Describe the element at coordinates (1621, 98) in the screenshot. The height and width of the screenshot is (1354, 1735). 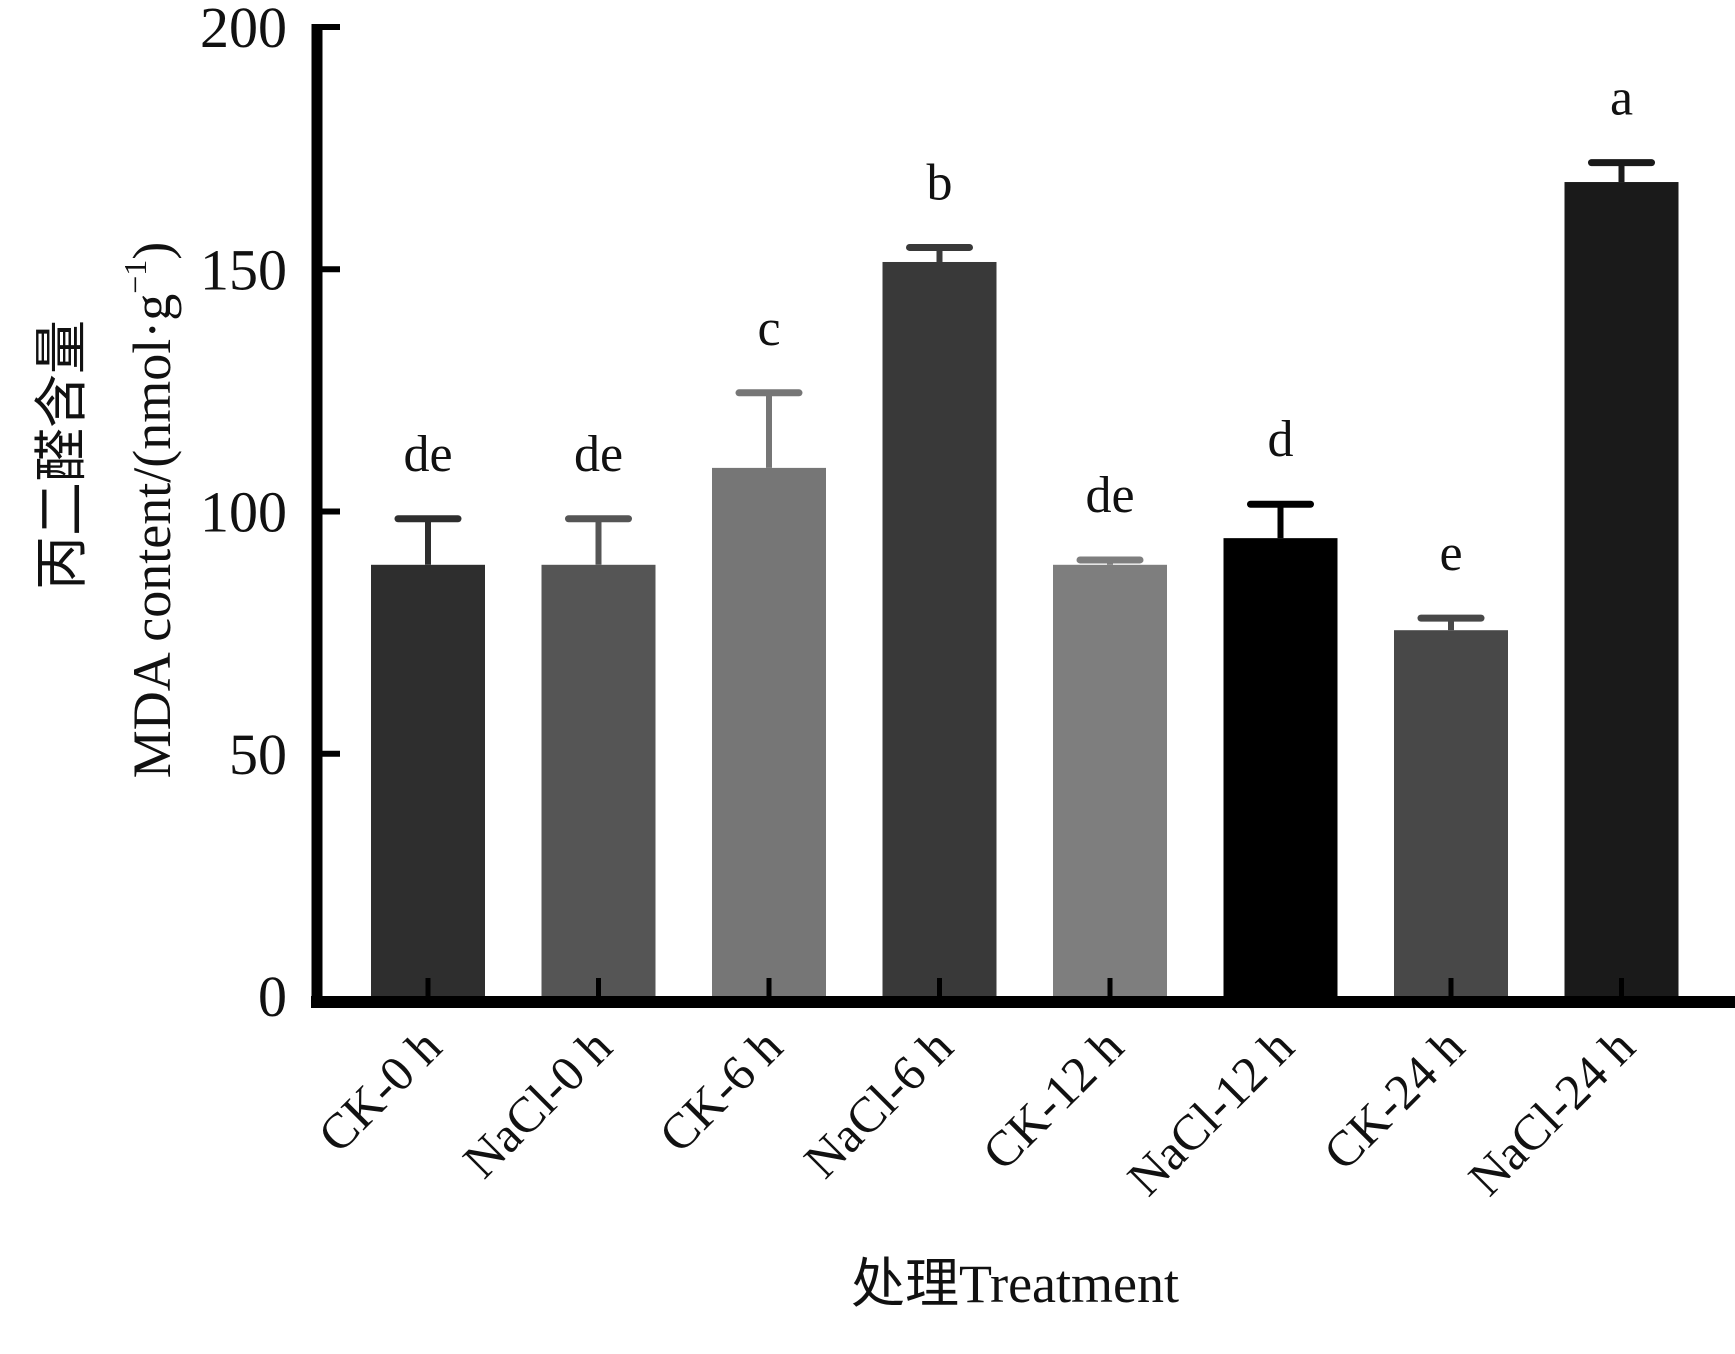
I see `significance-label: a` at that location.